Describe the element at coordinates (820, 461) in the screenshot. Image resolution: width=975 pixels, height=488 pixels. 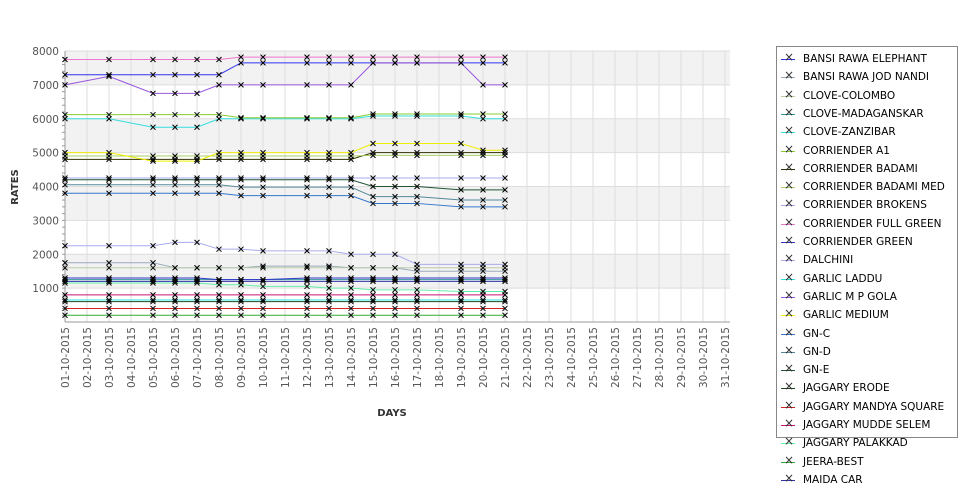
I see `legend-item: JEERA-BEST` at that location.